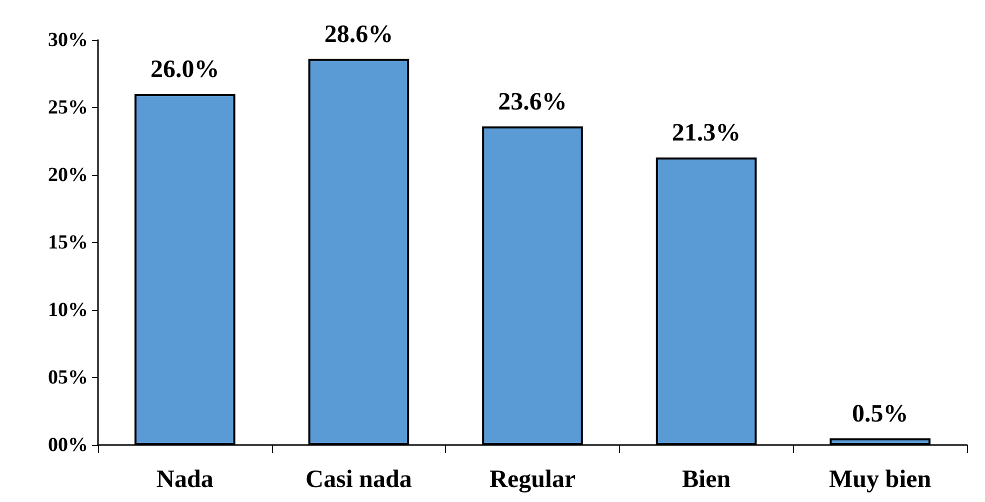 This screenshot has width=985, height=502. What do you see at coordinates (532, 102) in the screenshot?
I see `data-label: 23.6%` at bounding box center [532, 102].